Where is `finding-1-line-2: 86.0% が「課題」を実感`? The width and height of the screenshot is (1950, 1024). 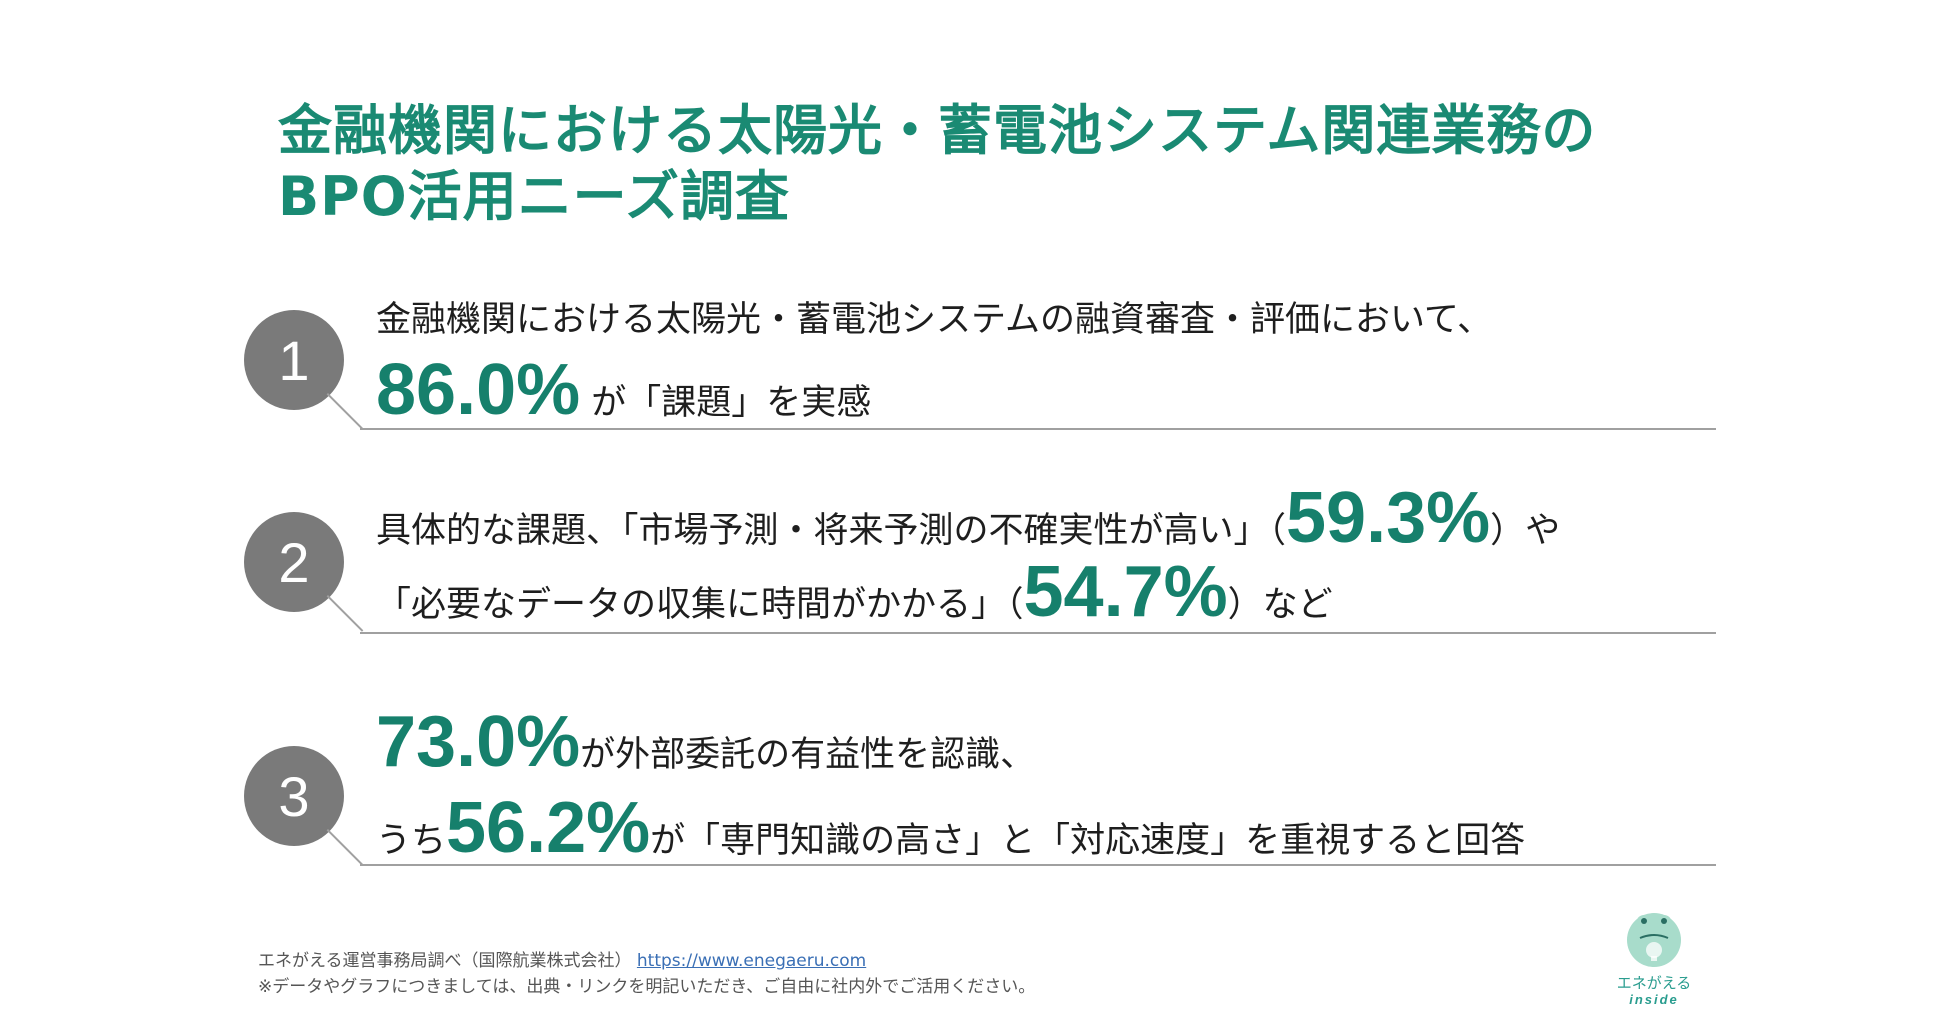
finding-1-line-2: 86.0% が「課題」を実感 is located at coordinates (623, 396).